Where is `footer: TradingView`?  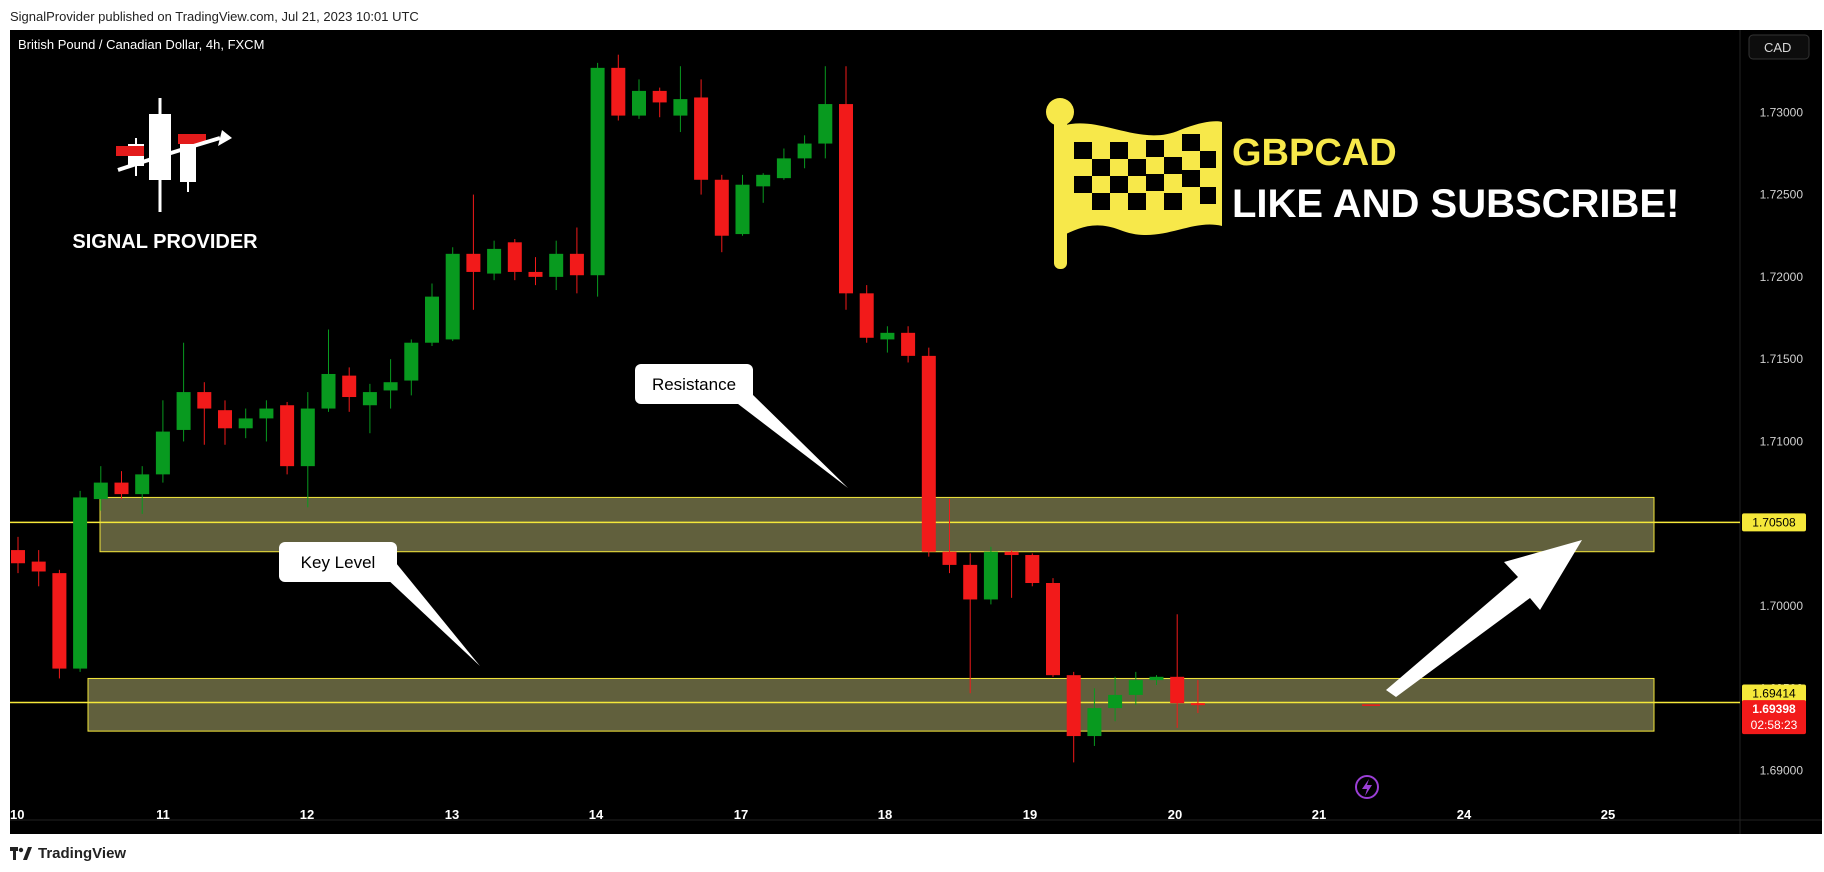 footer: TradingView is located at coordinates (68, 853).